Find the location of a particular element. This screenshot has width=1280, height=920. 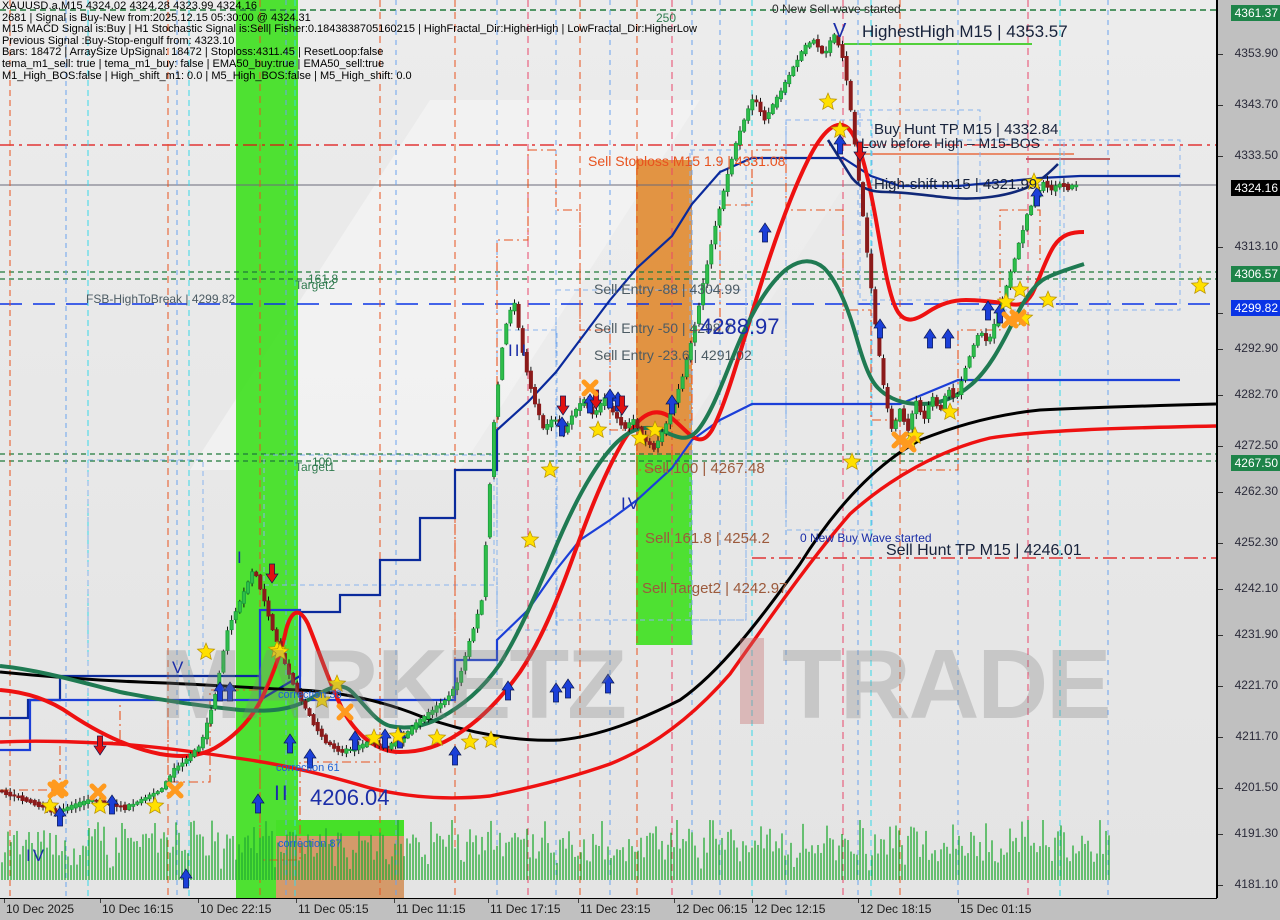

chart-label: 0 New Sell wave started is located at coordinates (836, 9).